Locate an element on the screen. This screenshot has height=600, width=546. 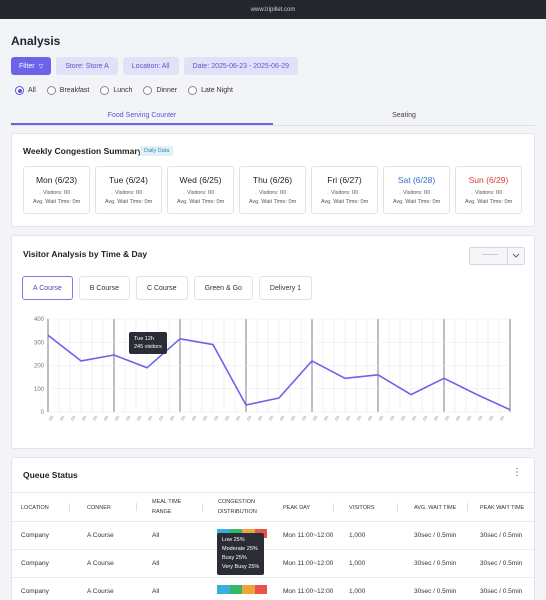
column-header: PEAK WAIT TIME is located at coordinates (502, 508).